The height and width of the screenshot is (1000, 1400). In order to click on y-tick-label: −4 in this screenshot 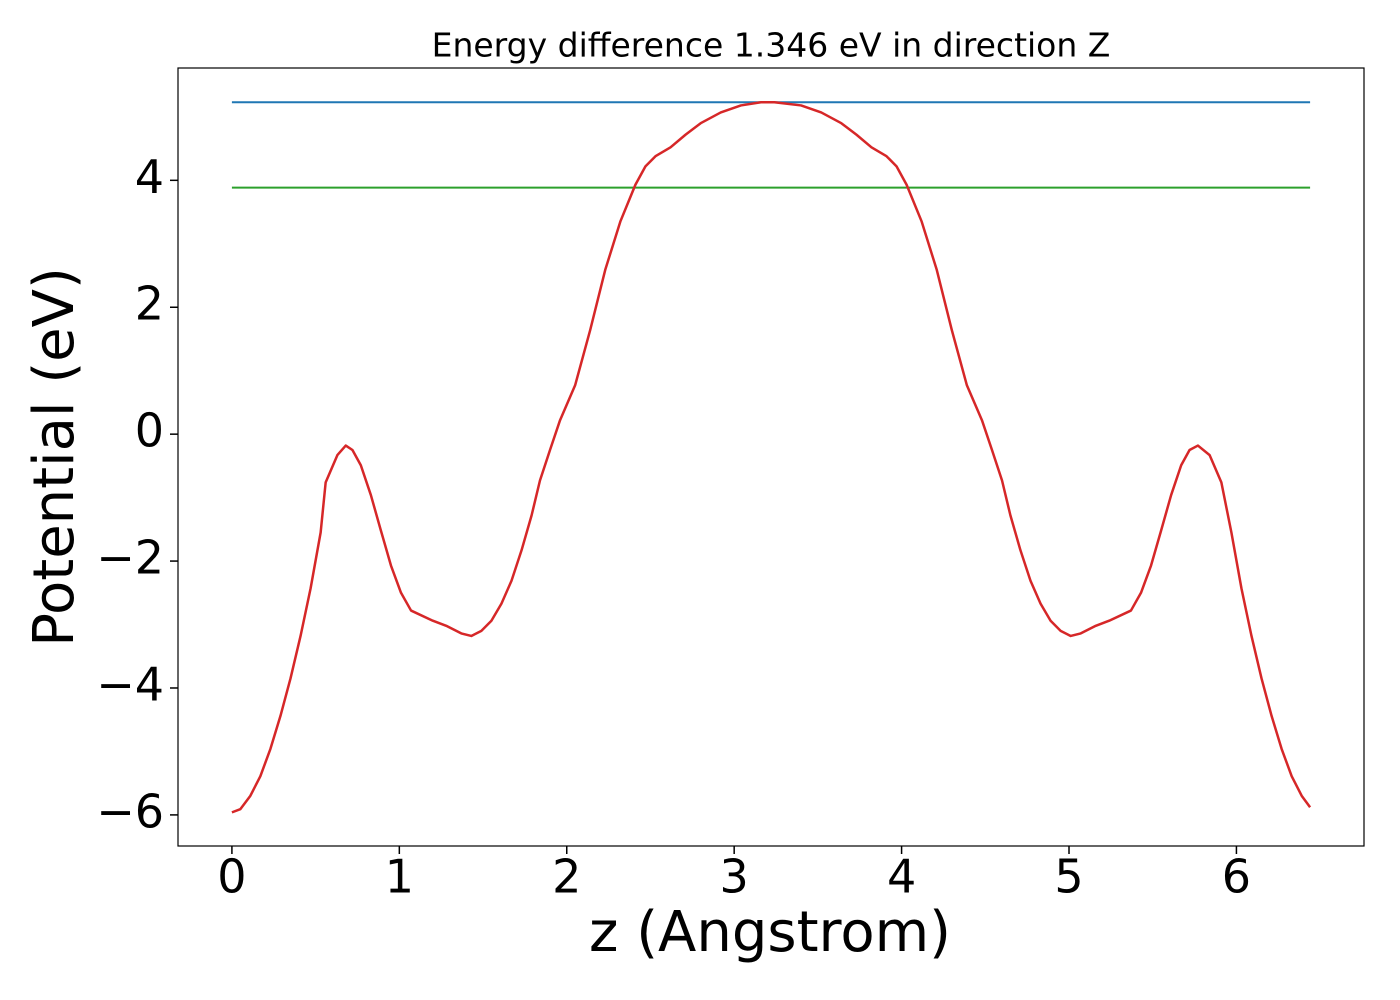, I will do `click(130, 684)`.